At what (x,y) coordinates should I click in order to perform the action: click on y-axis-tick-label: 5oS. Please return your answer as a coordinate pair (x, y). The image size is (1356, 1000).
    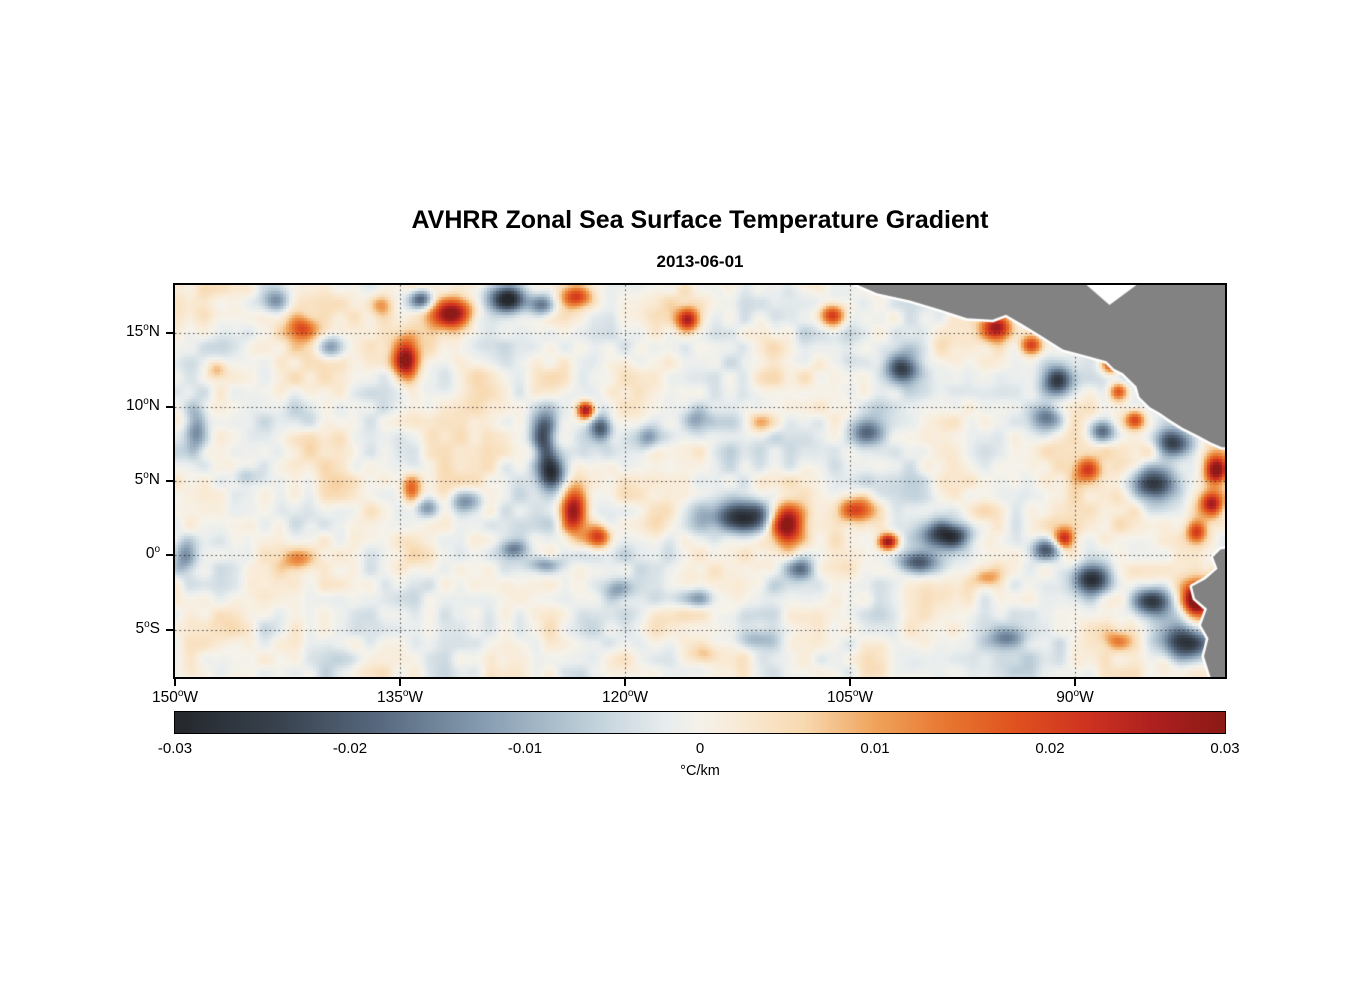
    Looking at the image, I should click on (147, 628).